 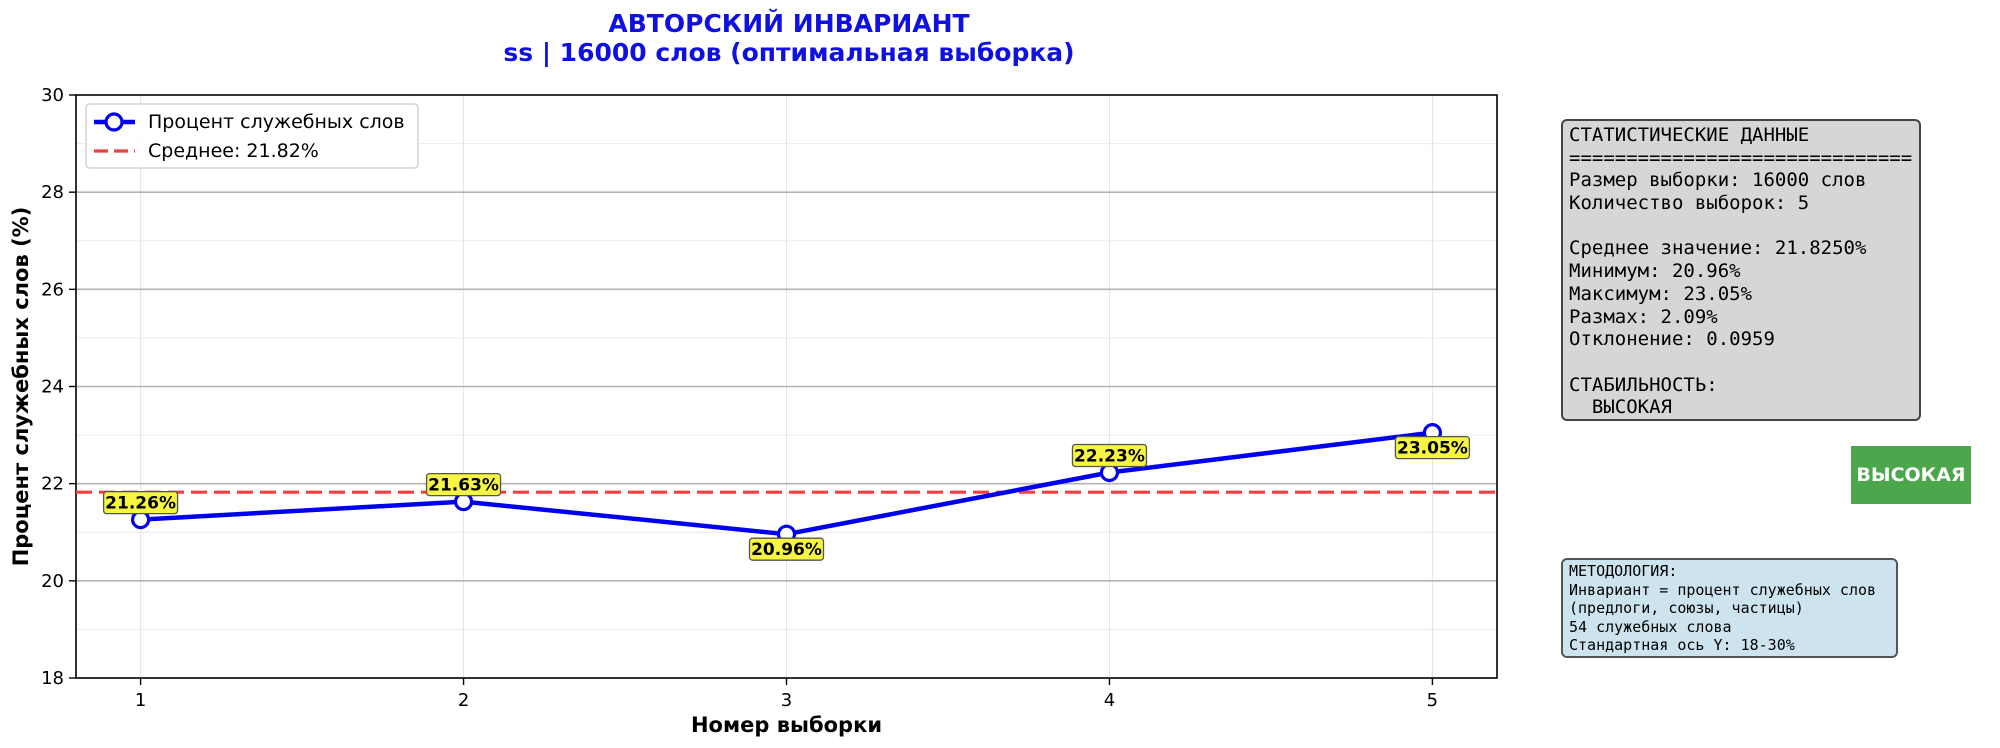 What do you see at coordinates (52, 387) in the screenshot?
I see `y-tick-label: 24` at bounding box center [52, 387].